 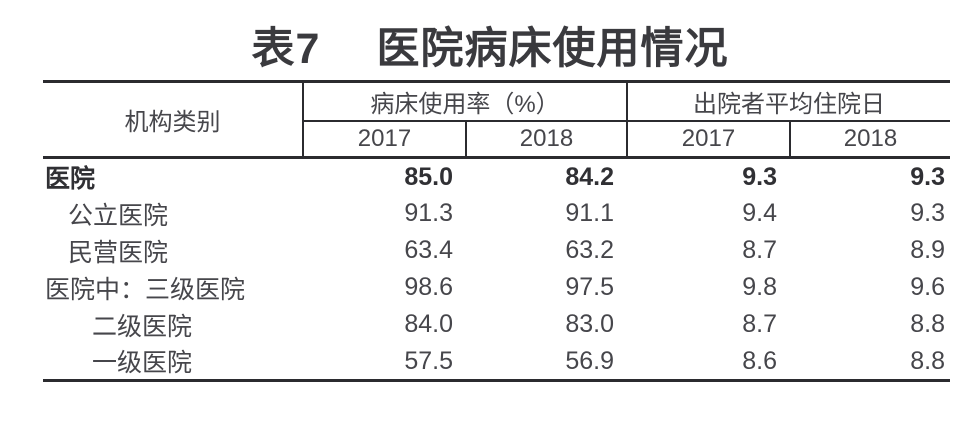 What do you see at coordinates (788, 101) in the screenshot?
I see `header-group-avg-stay: 出院者平均住院日` at bounding box center [788, 101].